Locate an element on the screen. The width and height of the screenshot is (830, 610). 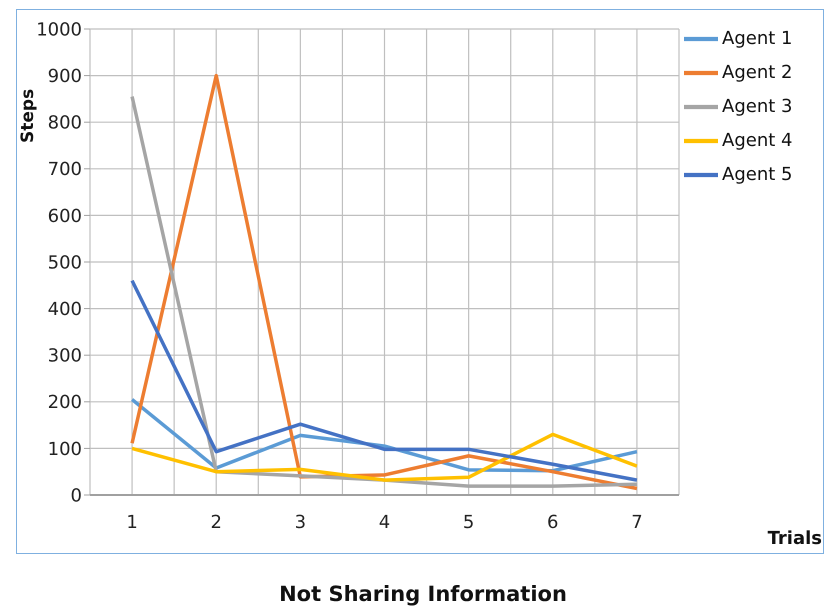
y-tick-label: 200 is located at coordinates (65, 403).